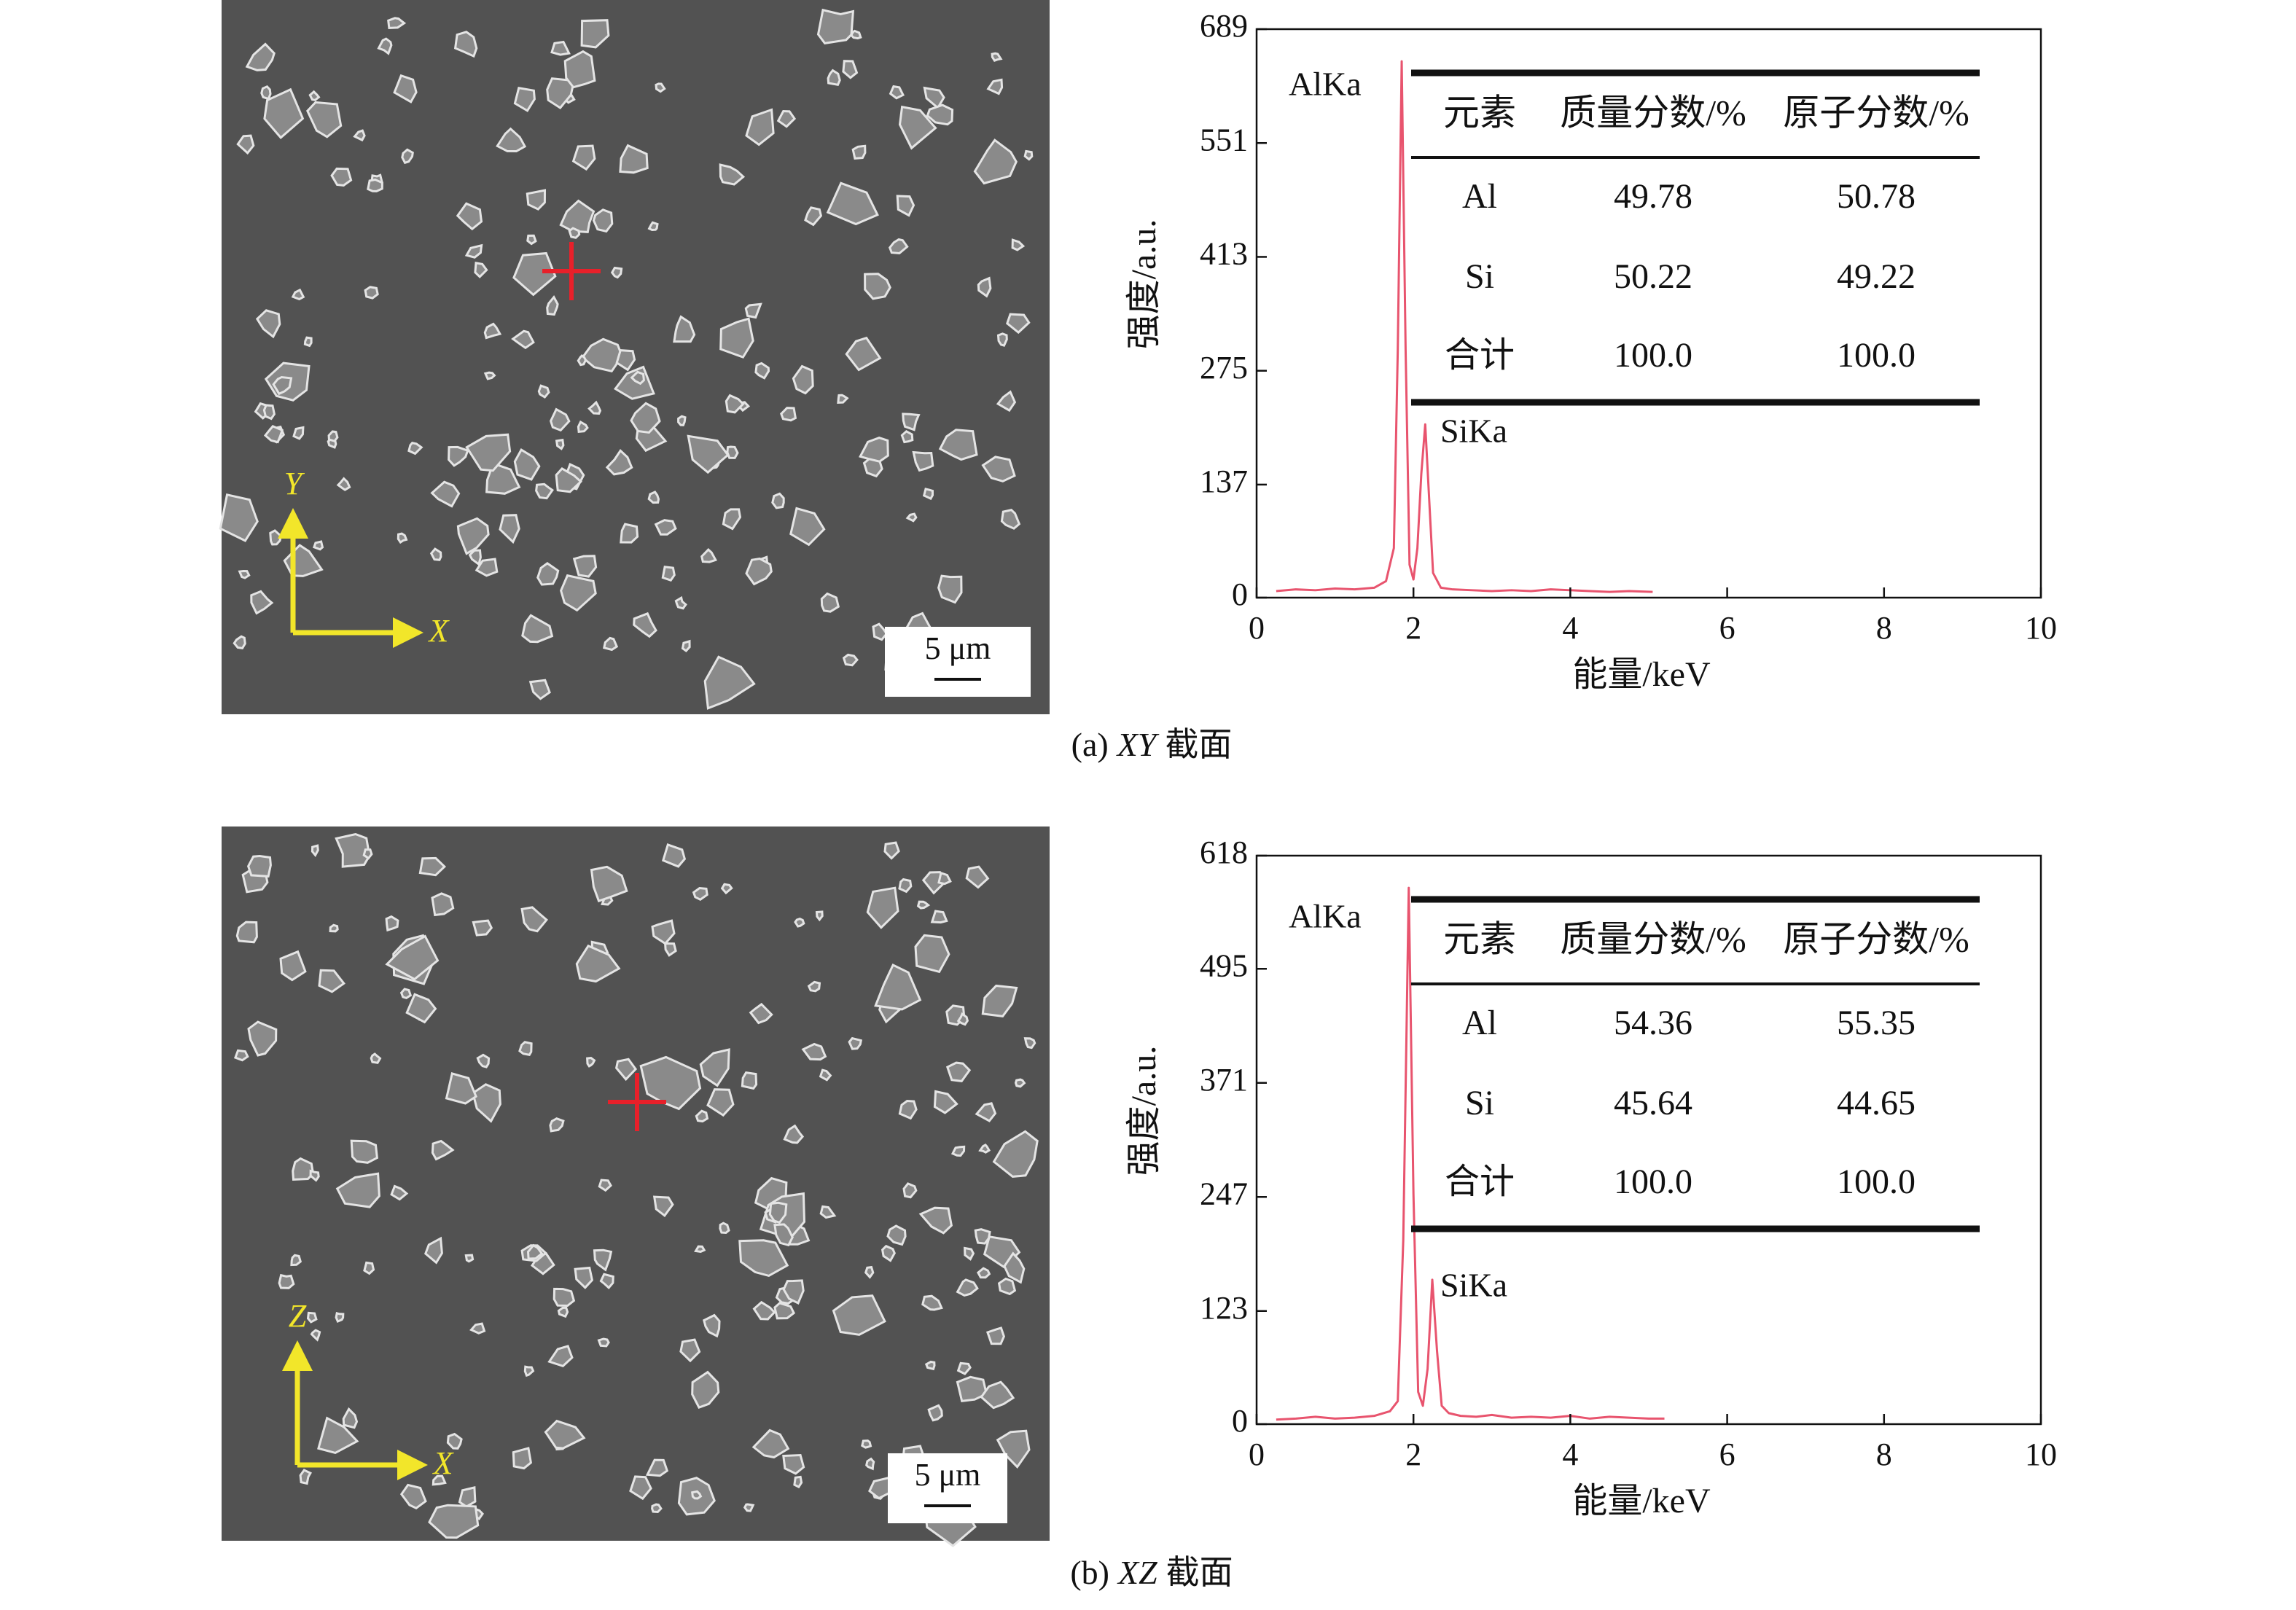 The height and width of the screenshot is (1610, 2296). I want to click on x-axis-label: 能量/keV, so click(1642, 674).